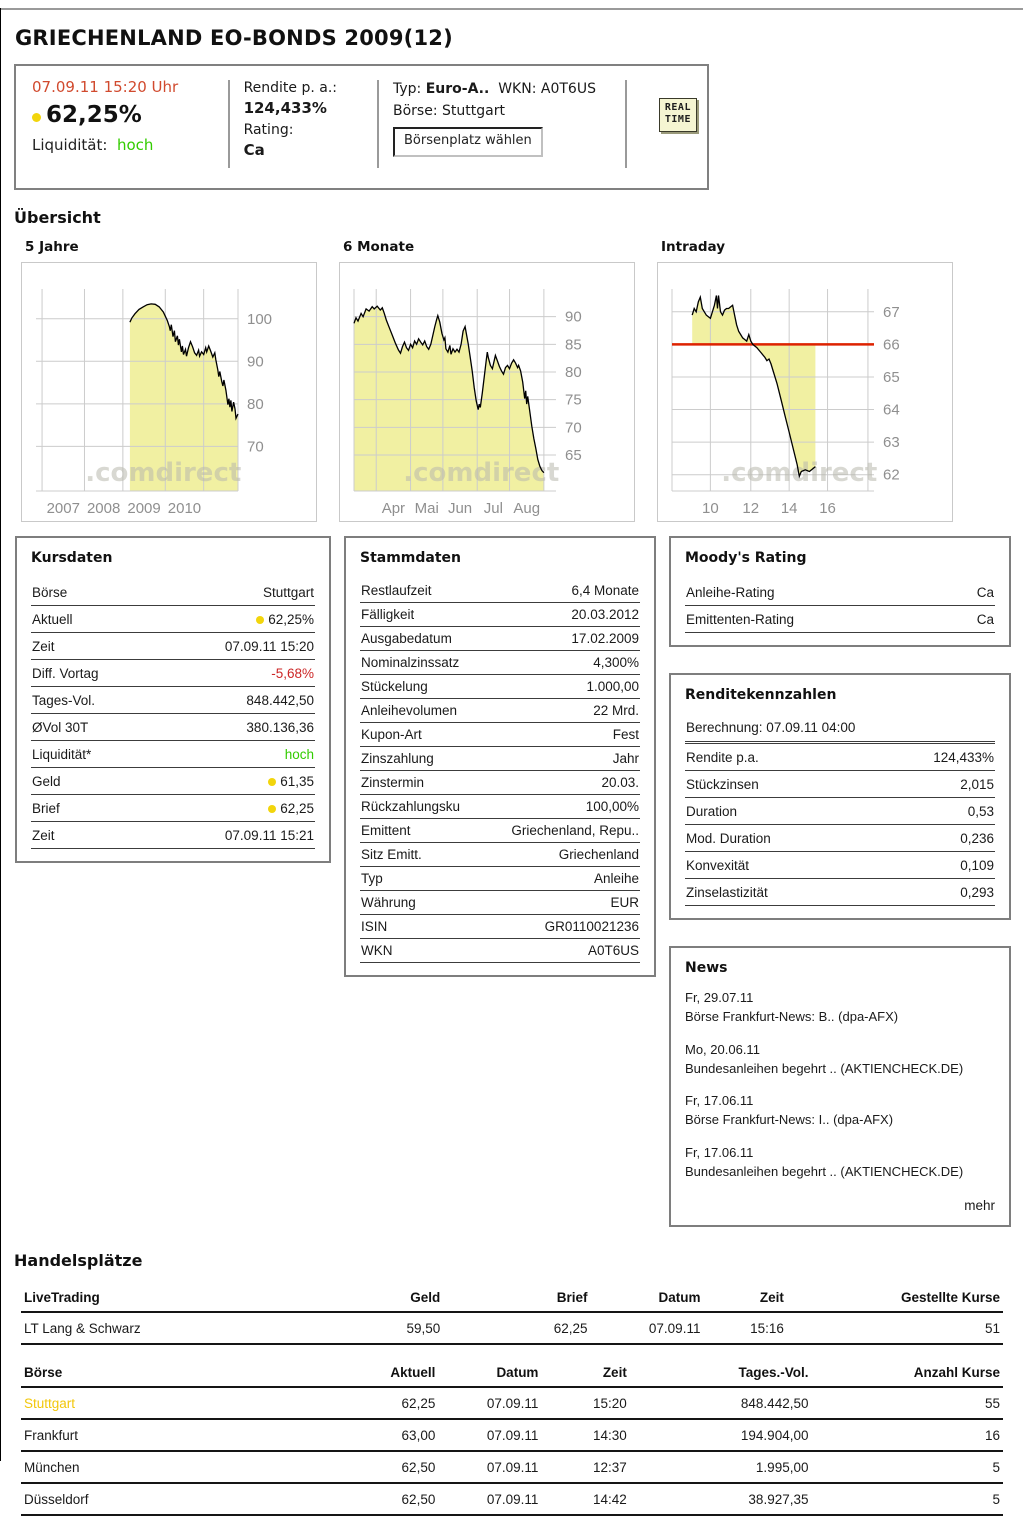  I want to click on svg-text: 2008, so click(103, 508).